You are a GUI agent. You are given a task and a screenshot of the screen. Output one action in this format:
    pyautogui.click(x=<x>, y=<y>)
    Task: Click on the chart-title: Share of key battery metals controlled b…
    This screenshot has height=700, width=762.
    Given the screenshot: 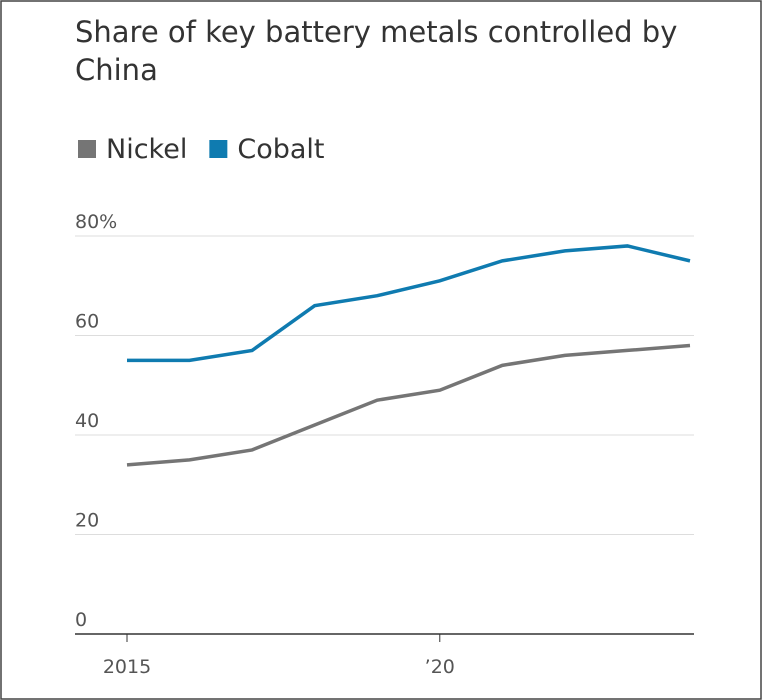 What is the action you would take?
    pyautogui.click(x=376, y=51)
    